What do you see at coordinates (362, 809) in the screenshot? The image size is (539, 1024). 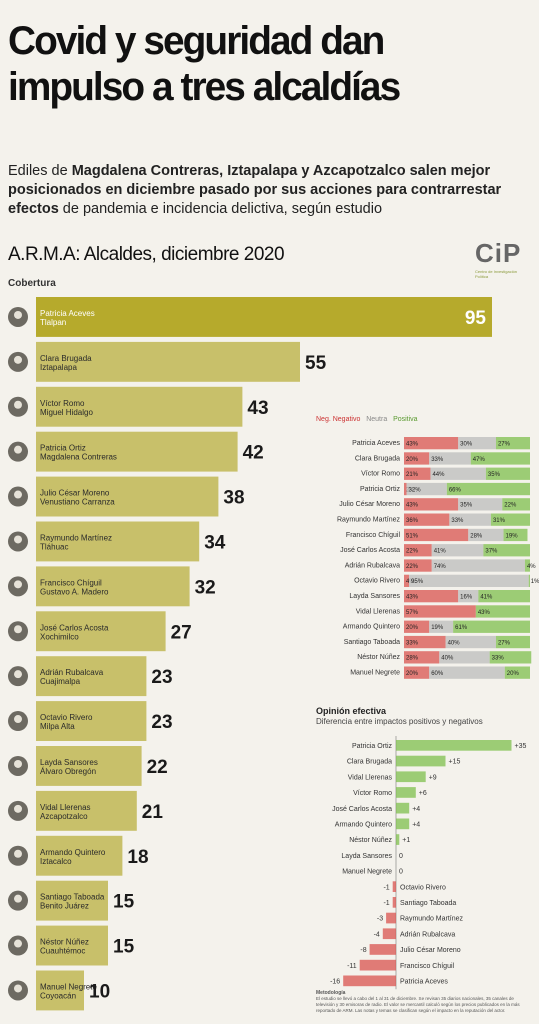 I see `opinion-name: José Carlos Acosta` at bounding box center [362, 809].